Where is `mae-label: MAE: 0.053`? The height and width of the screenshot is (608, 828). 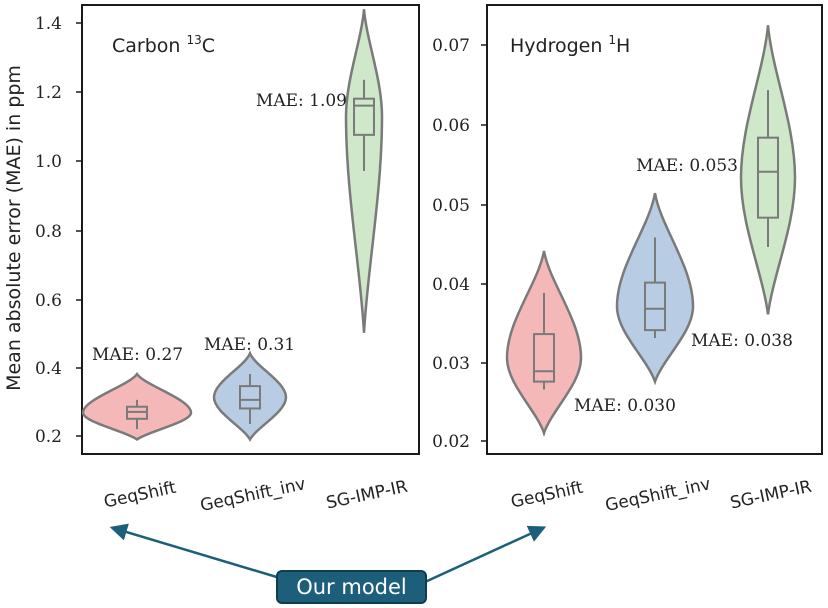 mae-label: MAE: 0.053 is located at coordinates (687, 166).